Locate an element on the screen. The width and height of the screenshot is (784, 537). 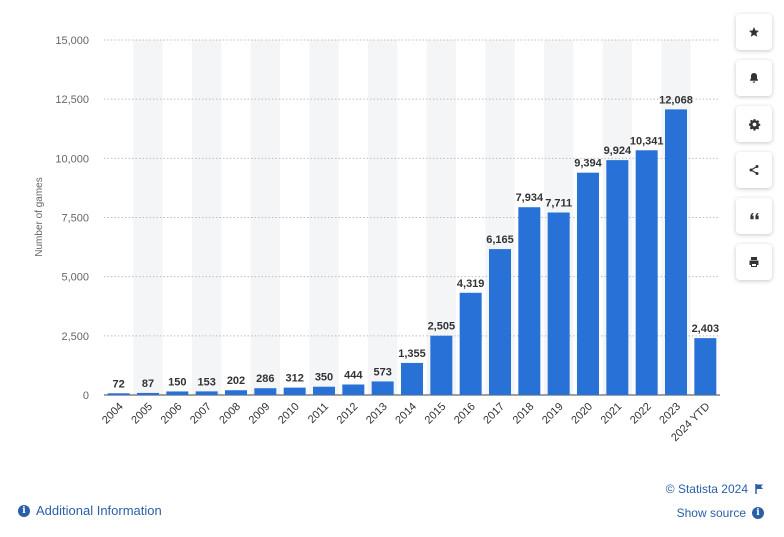
y-tick-label: 5,000 is located at coordinates (75, 278).